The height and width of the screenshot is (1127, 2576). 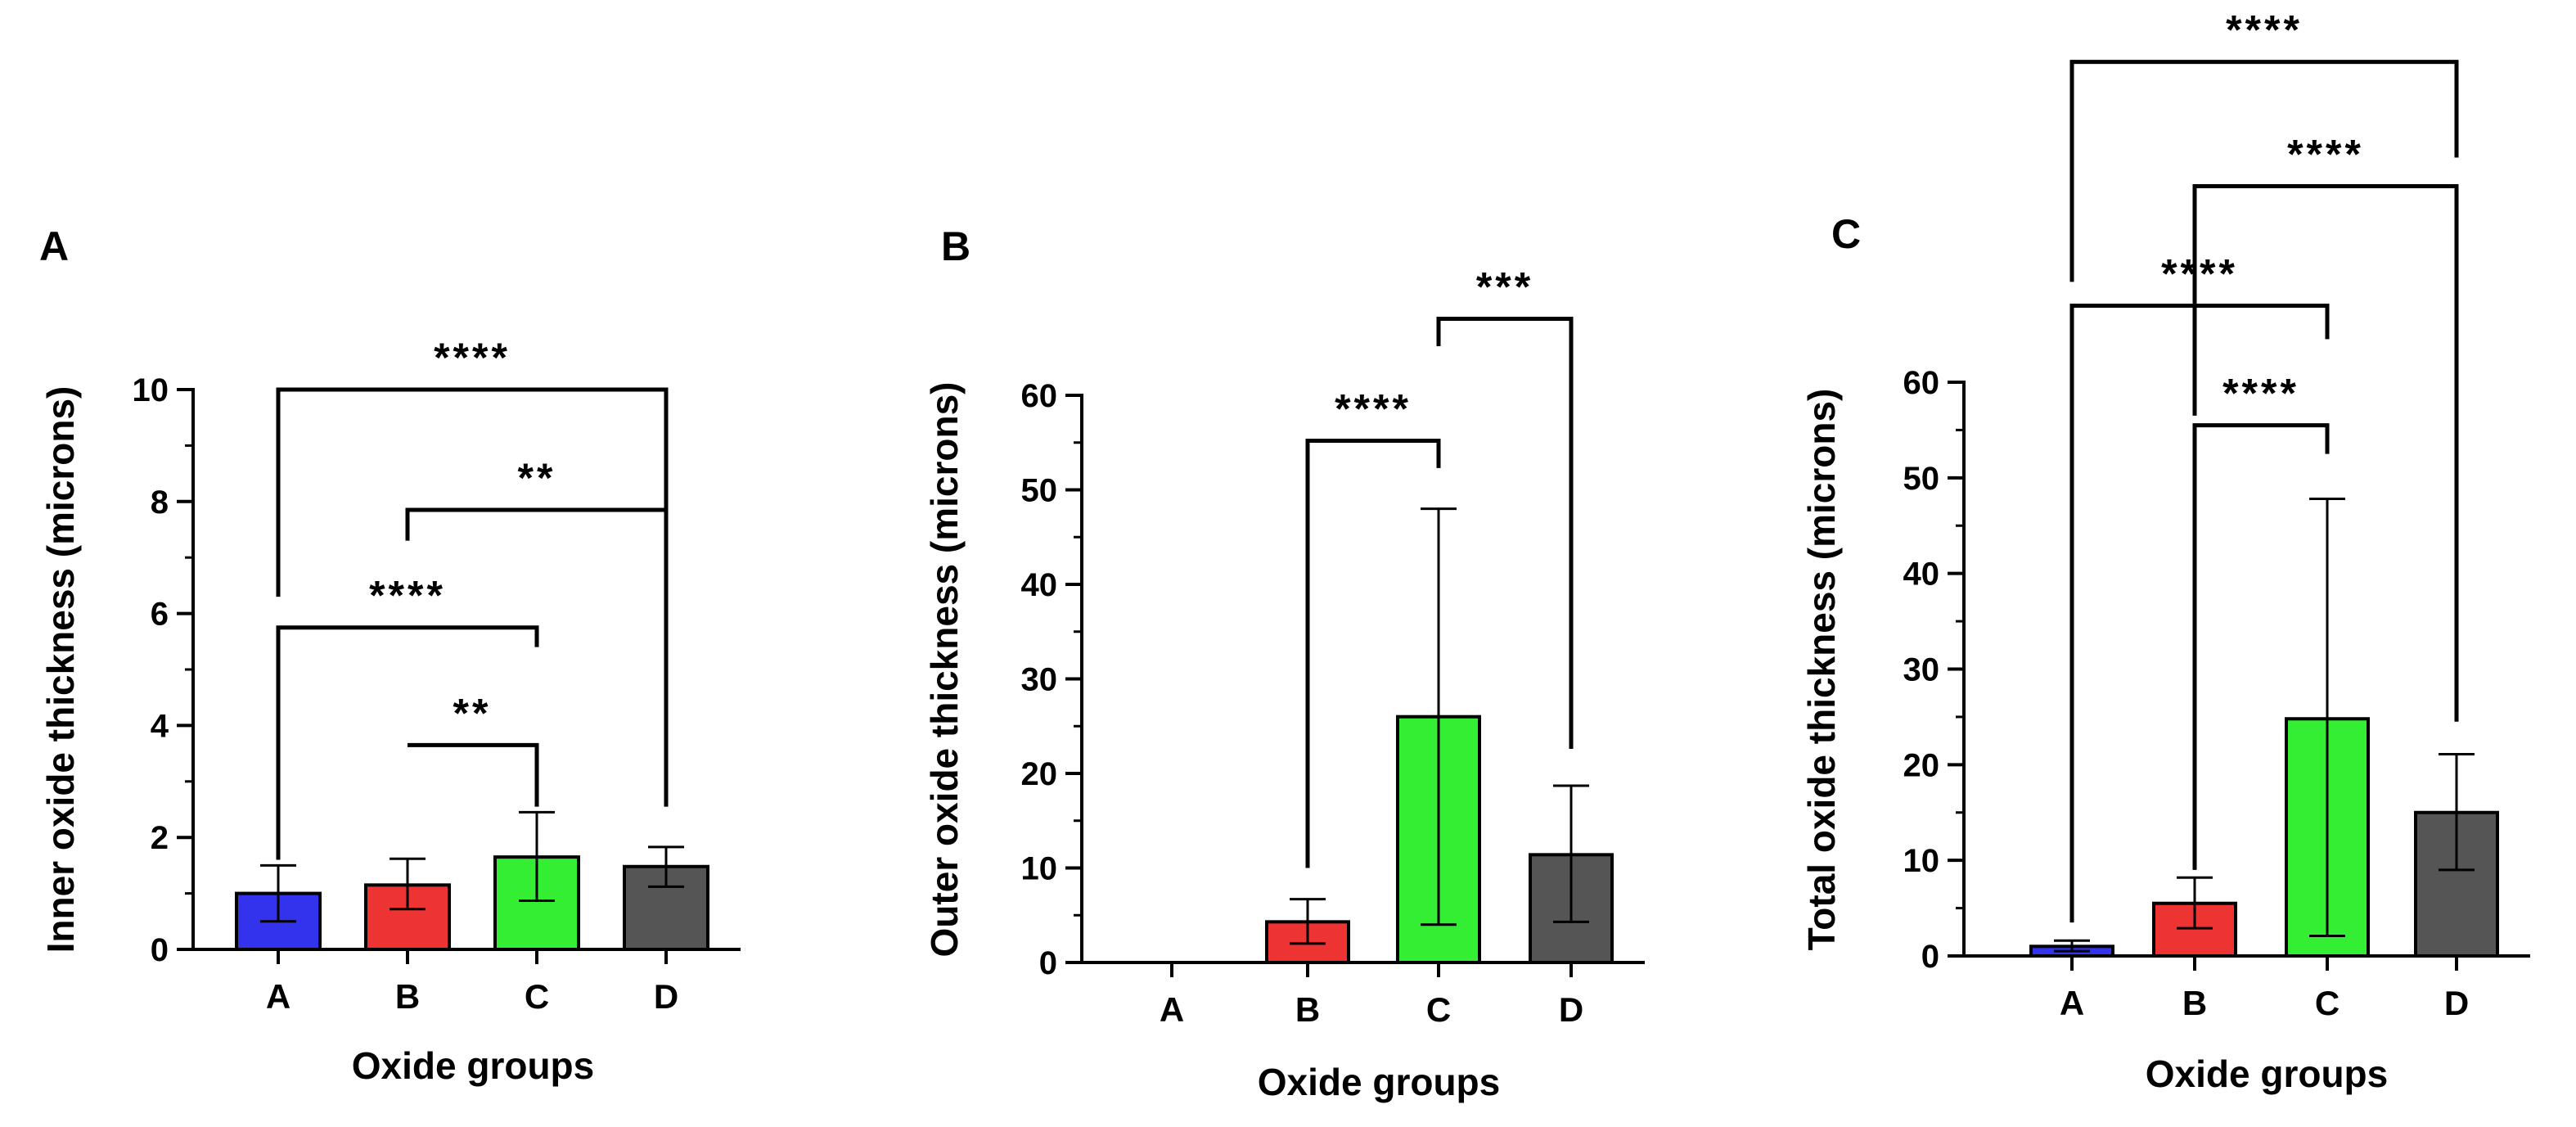 I want to click on y-tick-label: 6, so click(x=160, y=615).